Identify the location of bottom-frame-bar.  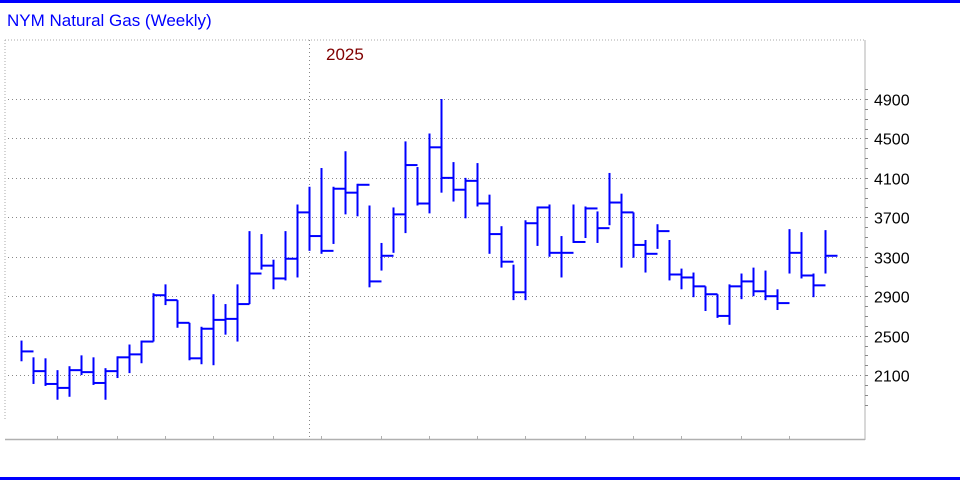
(480, 478).